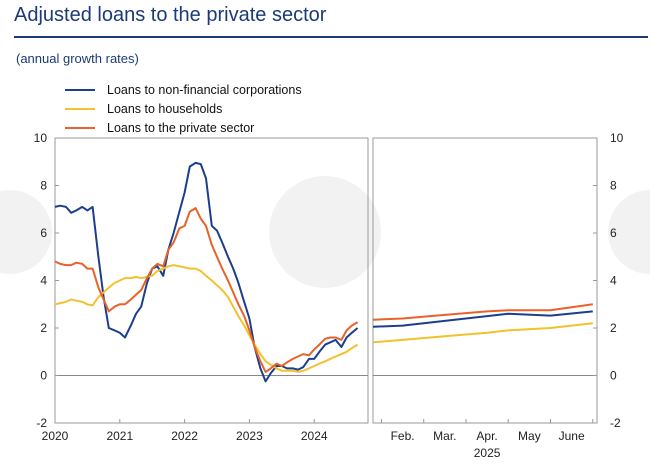  I want to click on x-tick-label-right: May, so click(529, 436).